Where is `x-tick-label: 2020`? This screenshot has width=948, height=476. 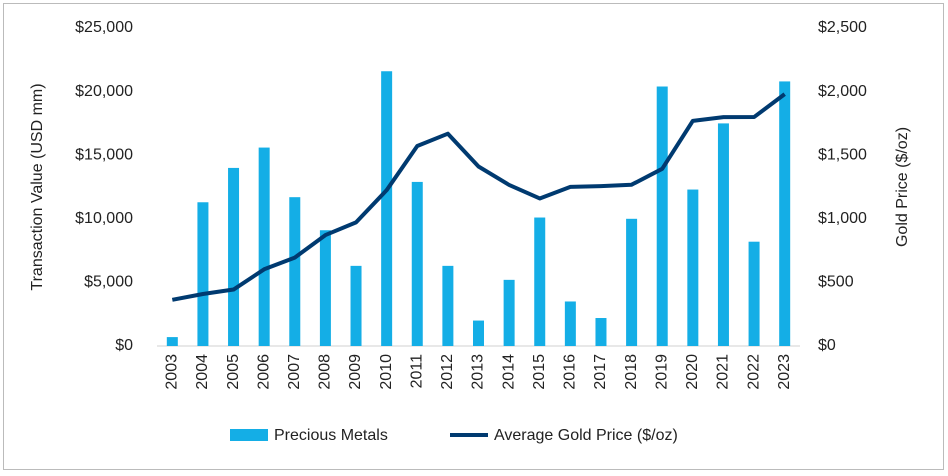
x-tick-label: 2020 is located at coordinates (692, 372).